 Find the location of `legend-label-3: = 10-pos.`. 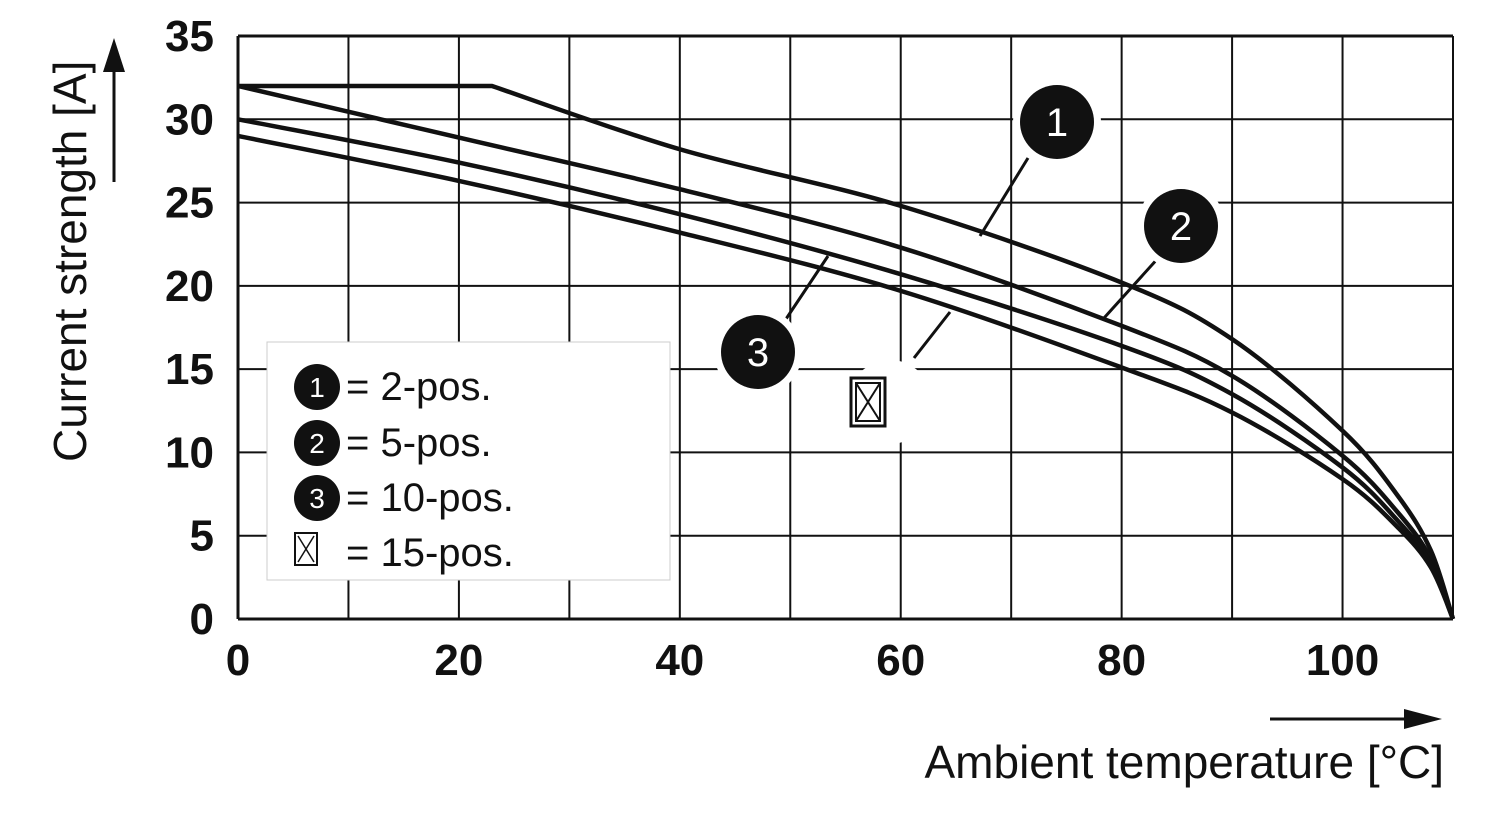

legend-label-3: = 10-pos. is located at coordinates (430, 498).